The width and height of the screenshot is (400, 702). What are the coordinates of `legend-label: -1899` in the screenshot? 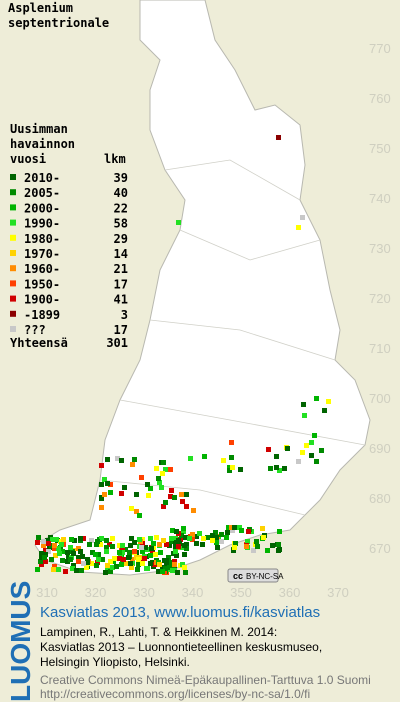 It's located at (42, 315).